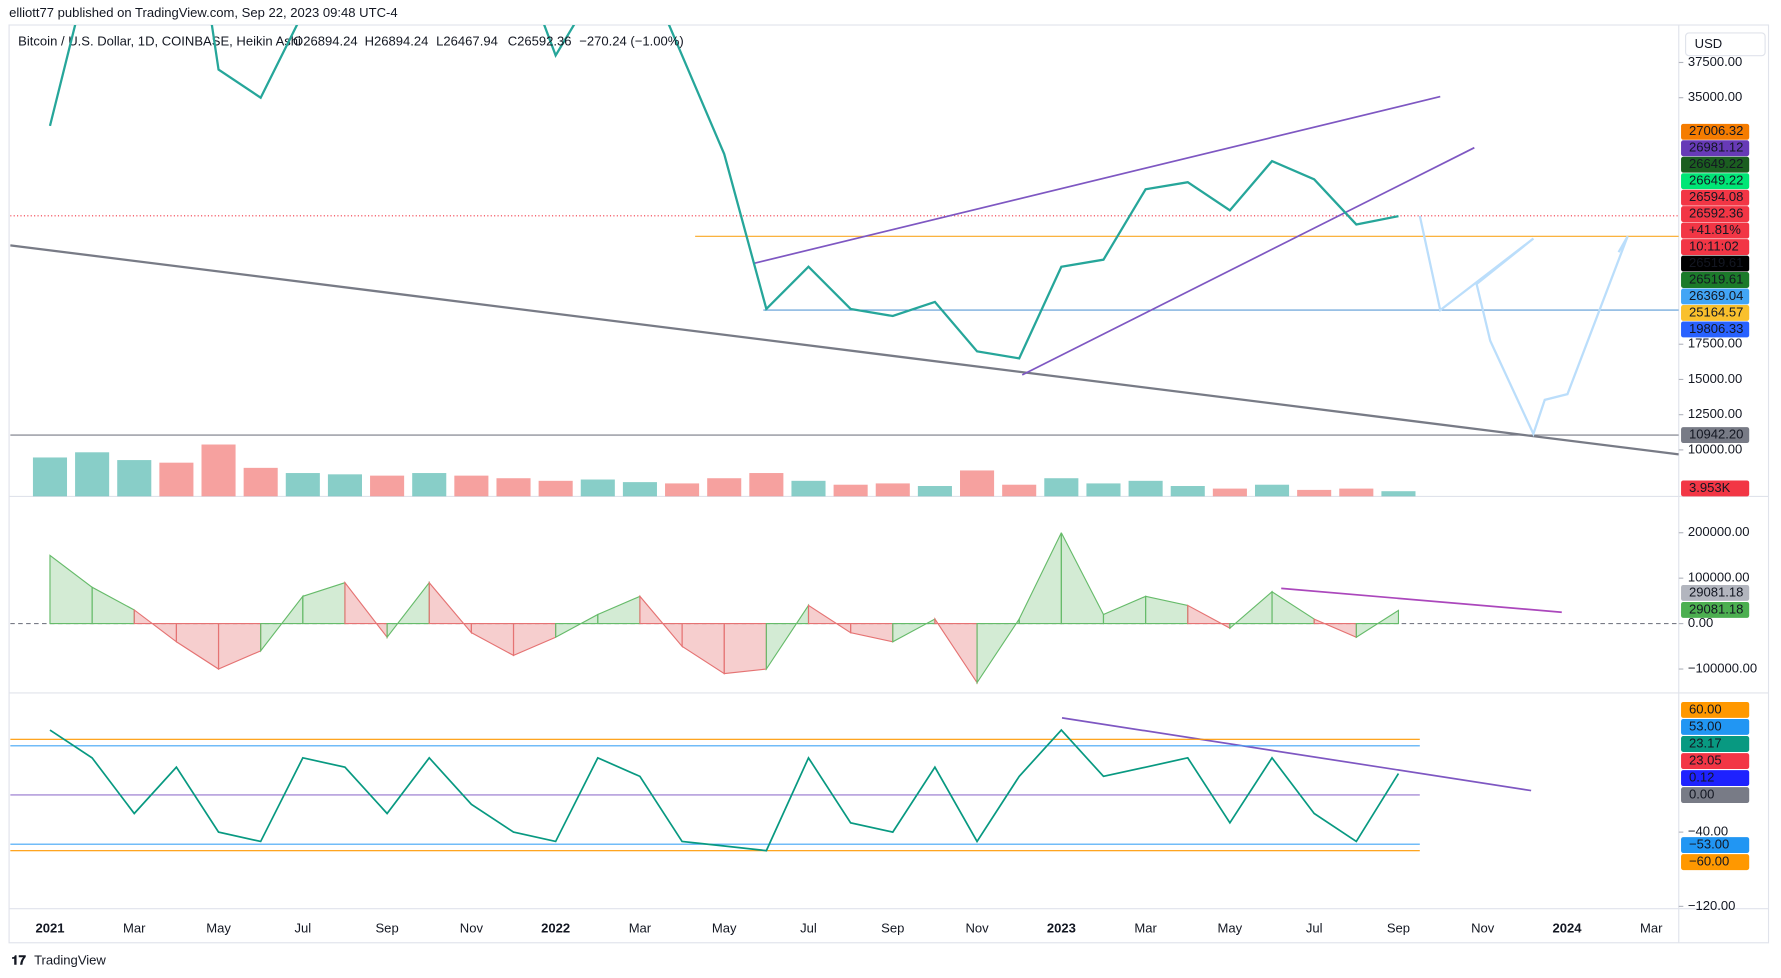 The image size is (1781, 978). I want to click on price-badge-label: 10942.20, so click(1716, 434).